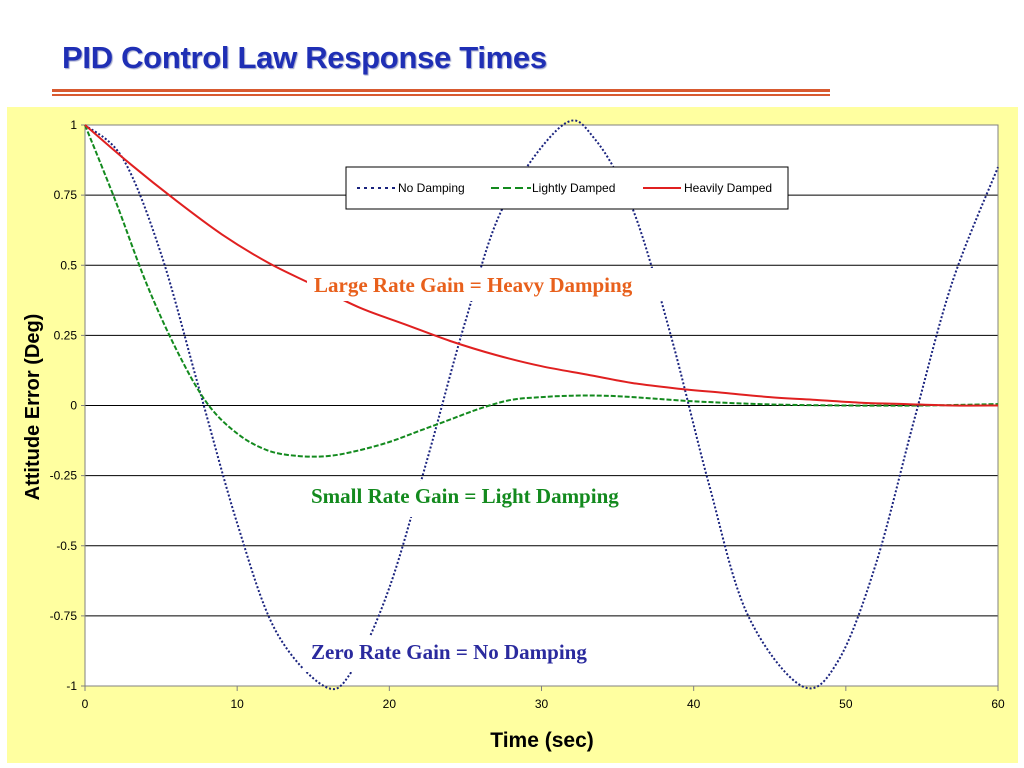  I want to click on x-tick-label: 60, so click(998, 704).